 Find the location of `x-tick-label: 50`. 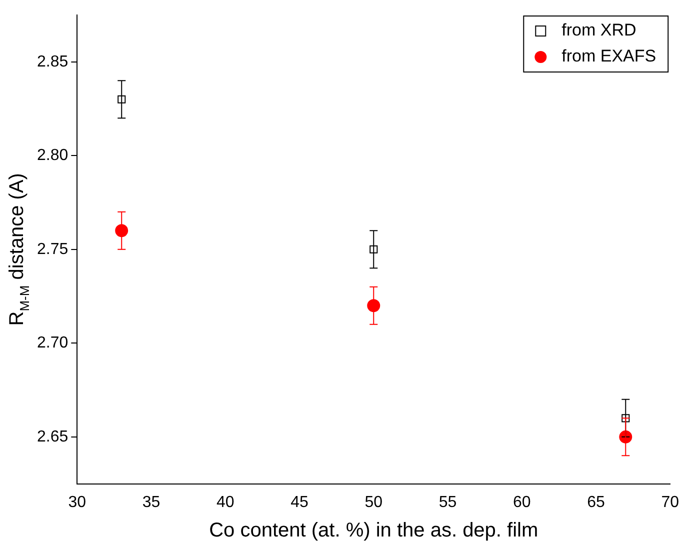

x-tick-label: 50 is located at coordinates (373, 502).